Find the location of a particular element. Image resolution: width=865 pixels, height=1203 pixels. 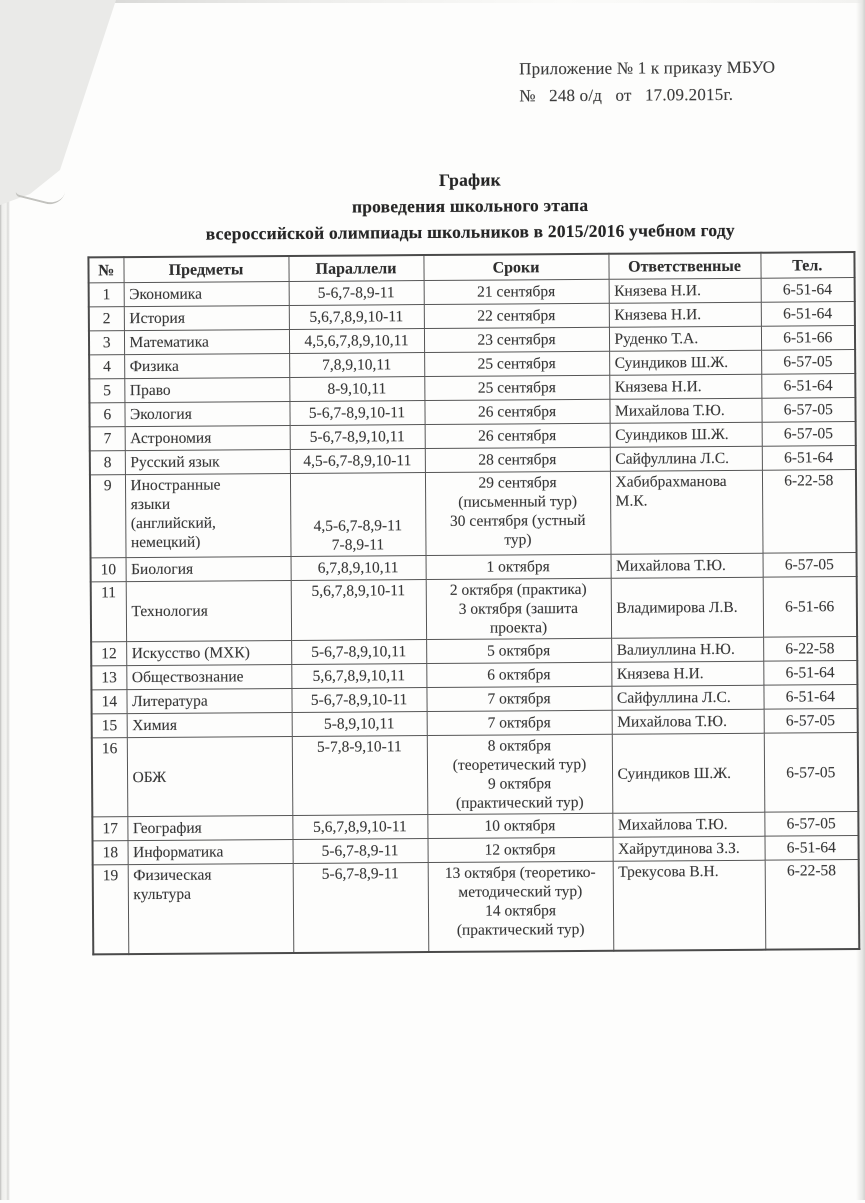

cell-responsible: Владимирова Л.В. is located at coordinates (687, 608).